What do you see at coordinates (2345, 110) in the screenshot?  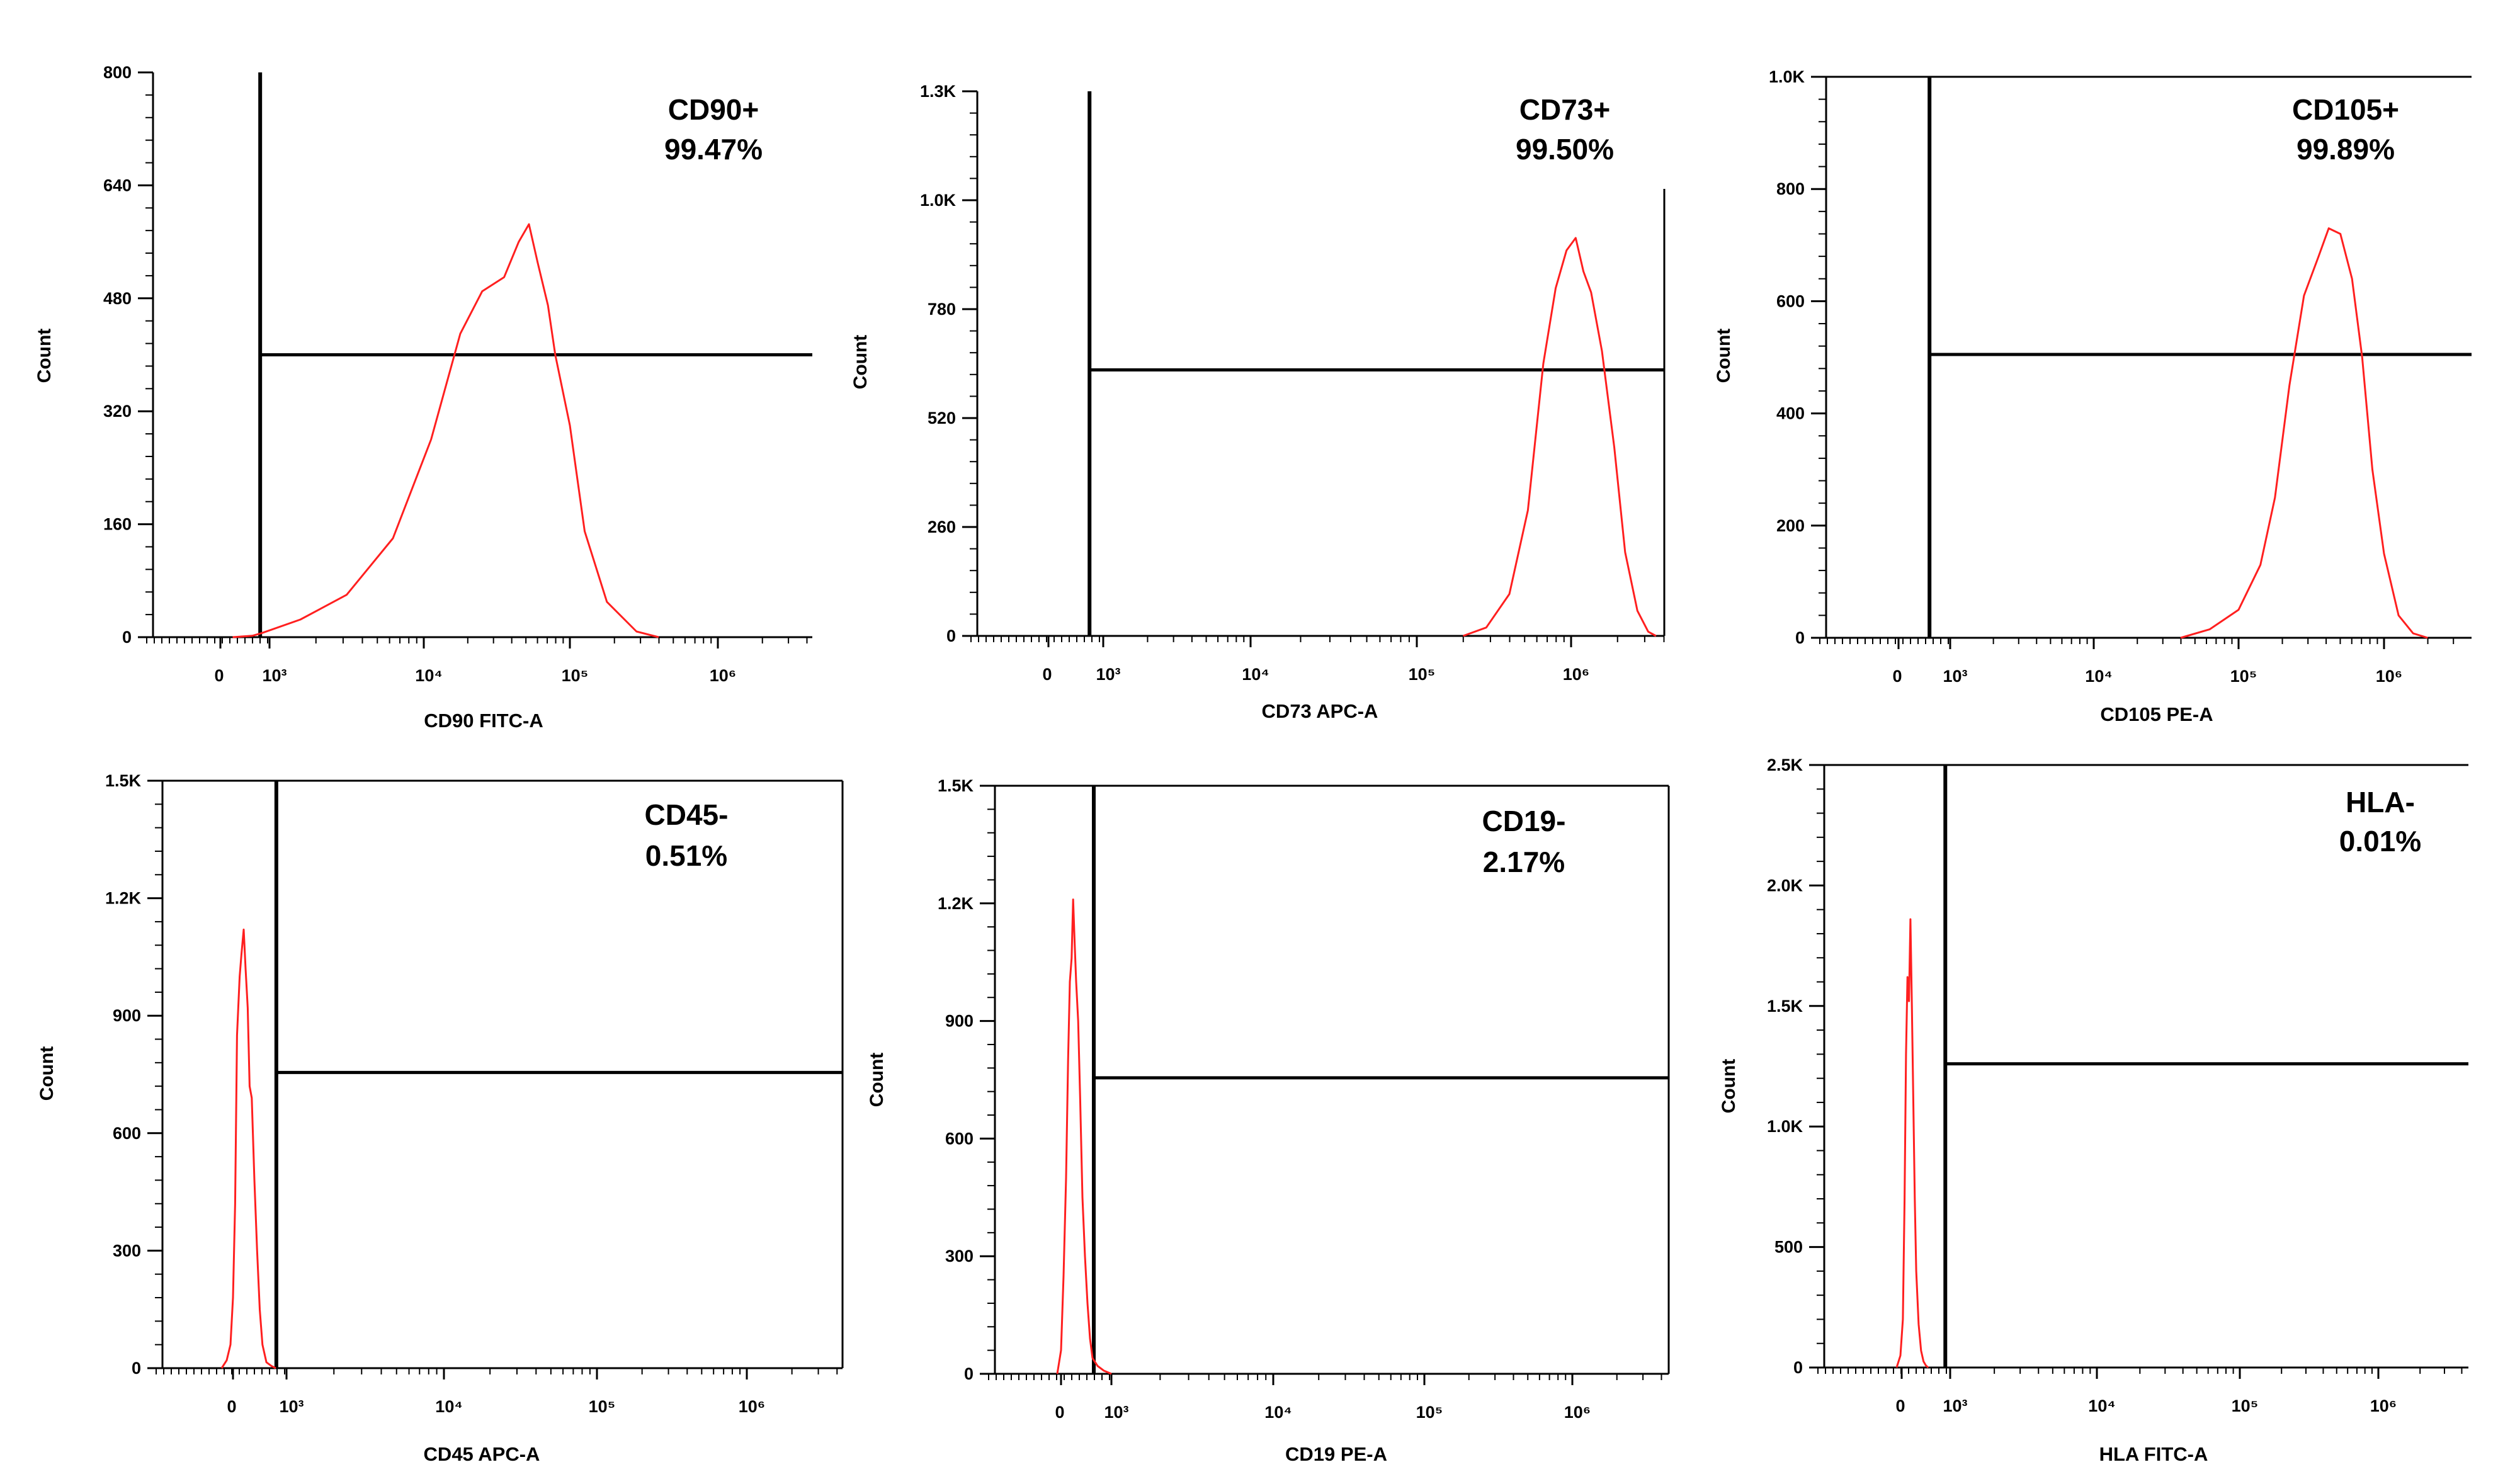 I see `marker-label: CD105+` at bounding box center [2345, 110].